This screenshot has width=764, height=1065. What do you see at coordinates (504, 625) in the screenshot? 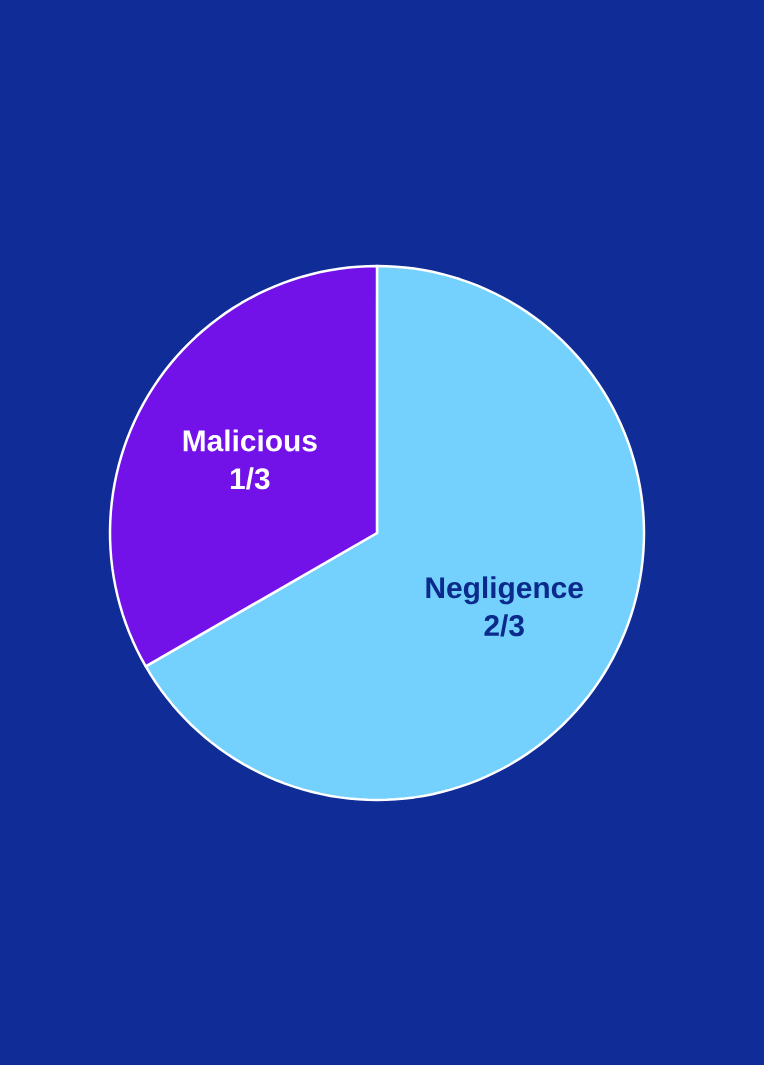
I see `data-label: 2/3` at bounding box center [504, 625].